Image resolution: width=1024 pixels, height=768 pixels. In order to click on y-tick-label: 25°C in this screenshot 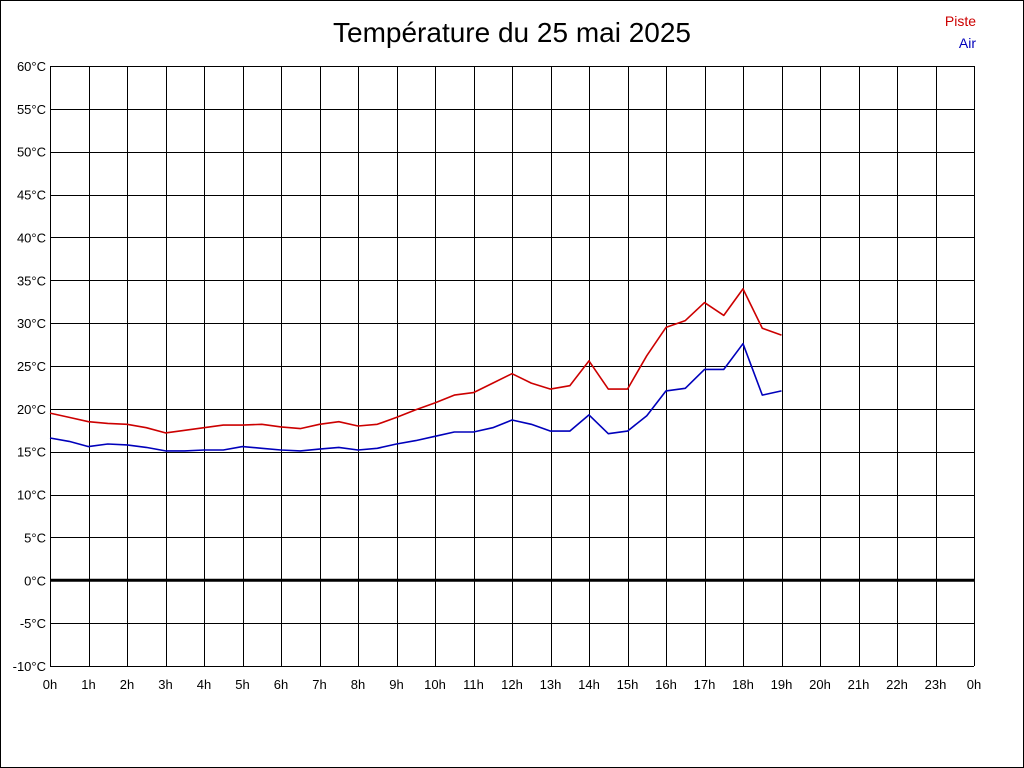, I will do `click(31, 366)`.